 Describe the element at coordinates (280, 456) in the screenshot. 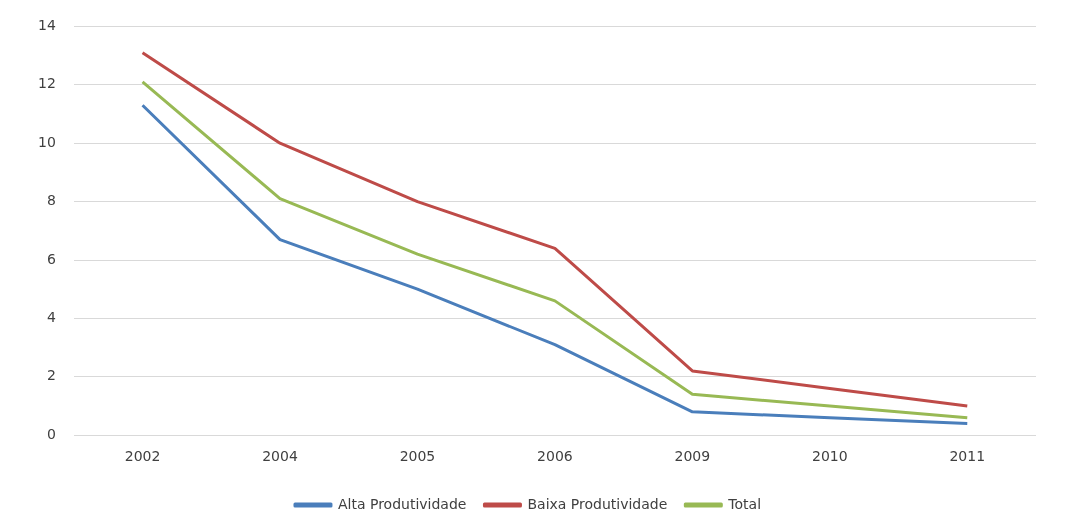

I see `x-tick-label: 2004` at that location.